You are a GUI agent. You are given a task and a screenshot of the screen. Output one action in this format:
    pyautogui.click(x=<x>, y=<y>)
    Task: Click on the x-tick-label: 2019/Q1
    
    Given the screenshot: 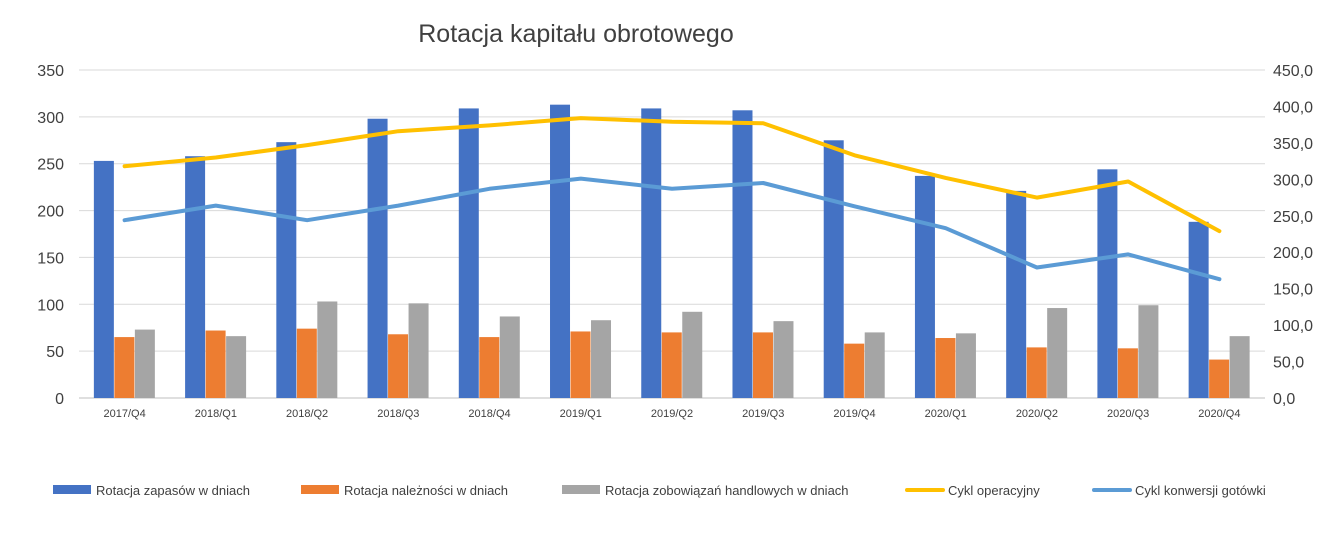 What is the action you would take?
    pyautogui.click(x=581, y=414)
    